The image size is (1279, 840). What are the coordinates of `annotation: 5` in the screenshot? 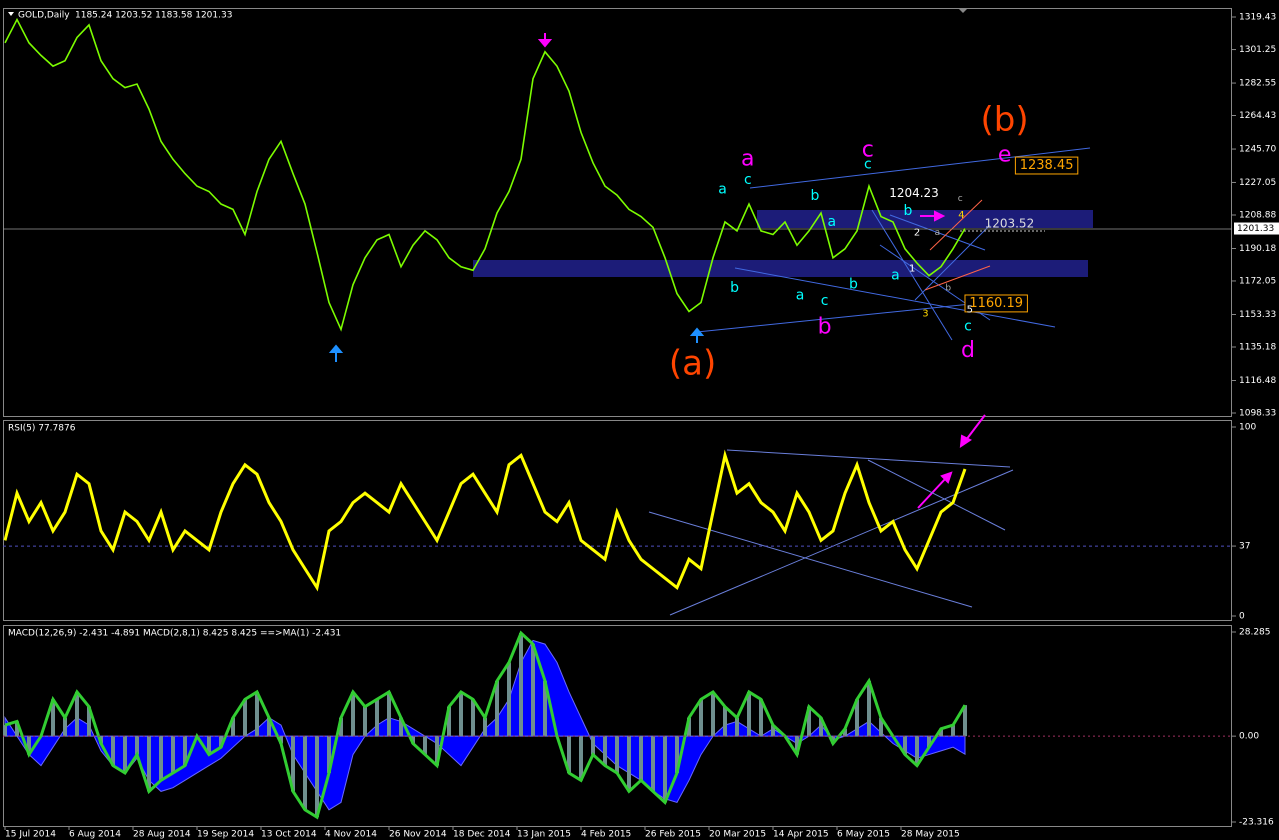 It's located at (970, 310).